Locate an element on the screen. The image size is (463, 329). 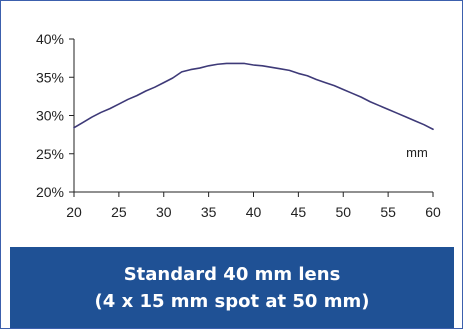
x-axis-ticks: 20 25 30 35 40 45 50 55 60 is located at coordinates (253, 206).